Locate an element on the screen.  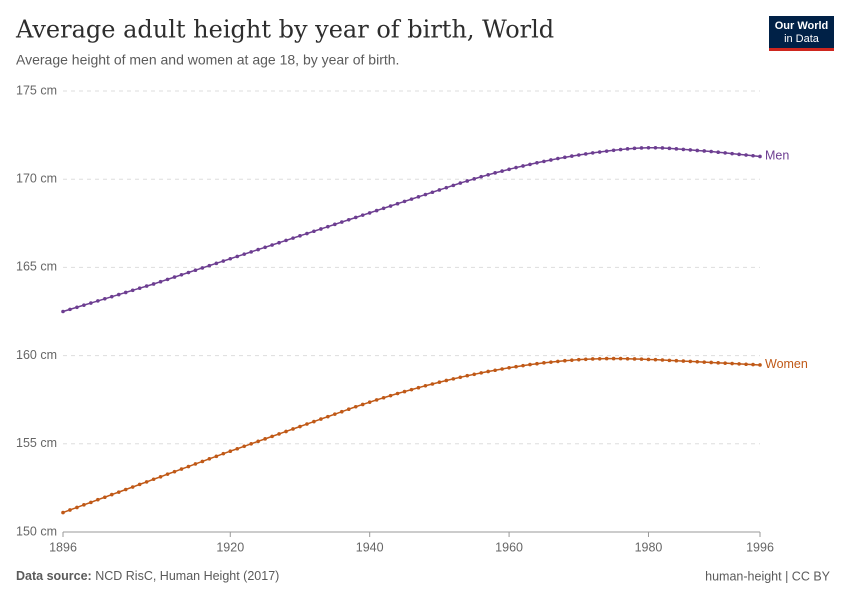
logo-stripe is located at coordinates (801, 49).